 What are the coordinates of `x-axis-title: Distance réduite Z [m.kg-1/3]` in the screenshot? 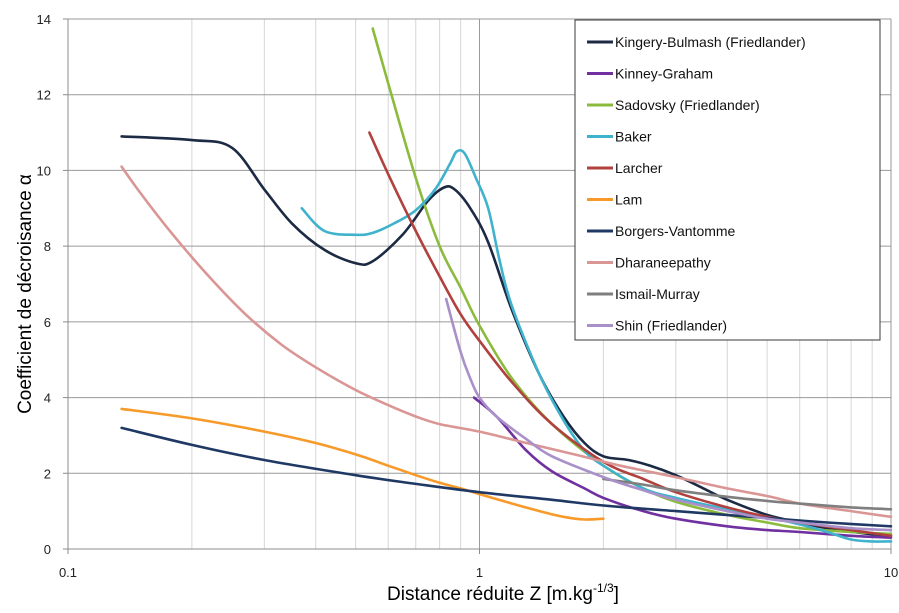 It's located at (503, 593).